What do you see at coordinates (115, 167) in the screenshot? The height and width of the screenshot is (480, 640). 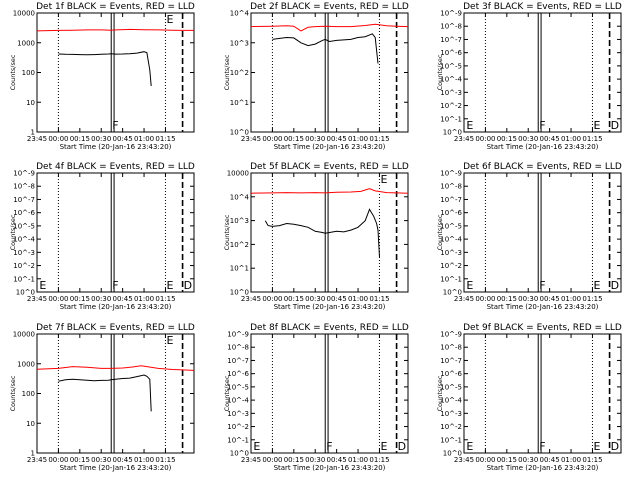 I see `chart-title: Det 4f BLACK = Events, RED = LLD` at bounding box center [115, 167].